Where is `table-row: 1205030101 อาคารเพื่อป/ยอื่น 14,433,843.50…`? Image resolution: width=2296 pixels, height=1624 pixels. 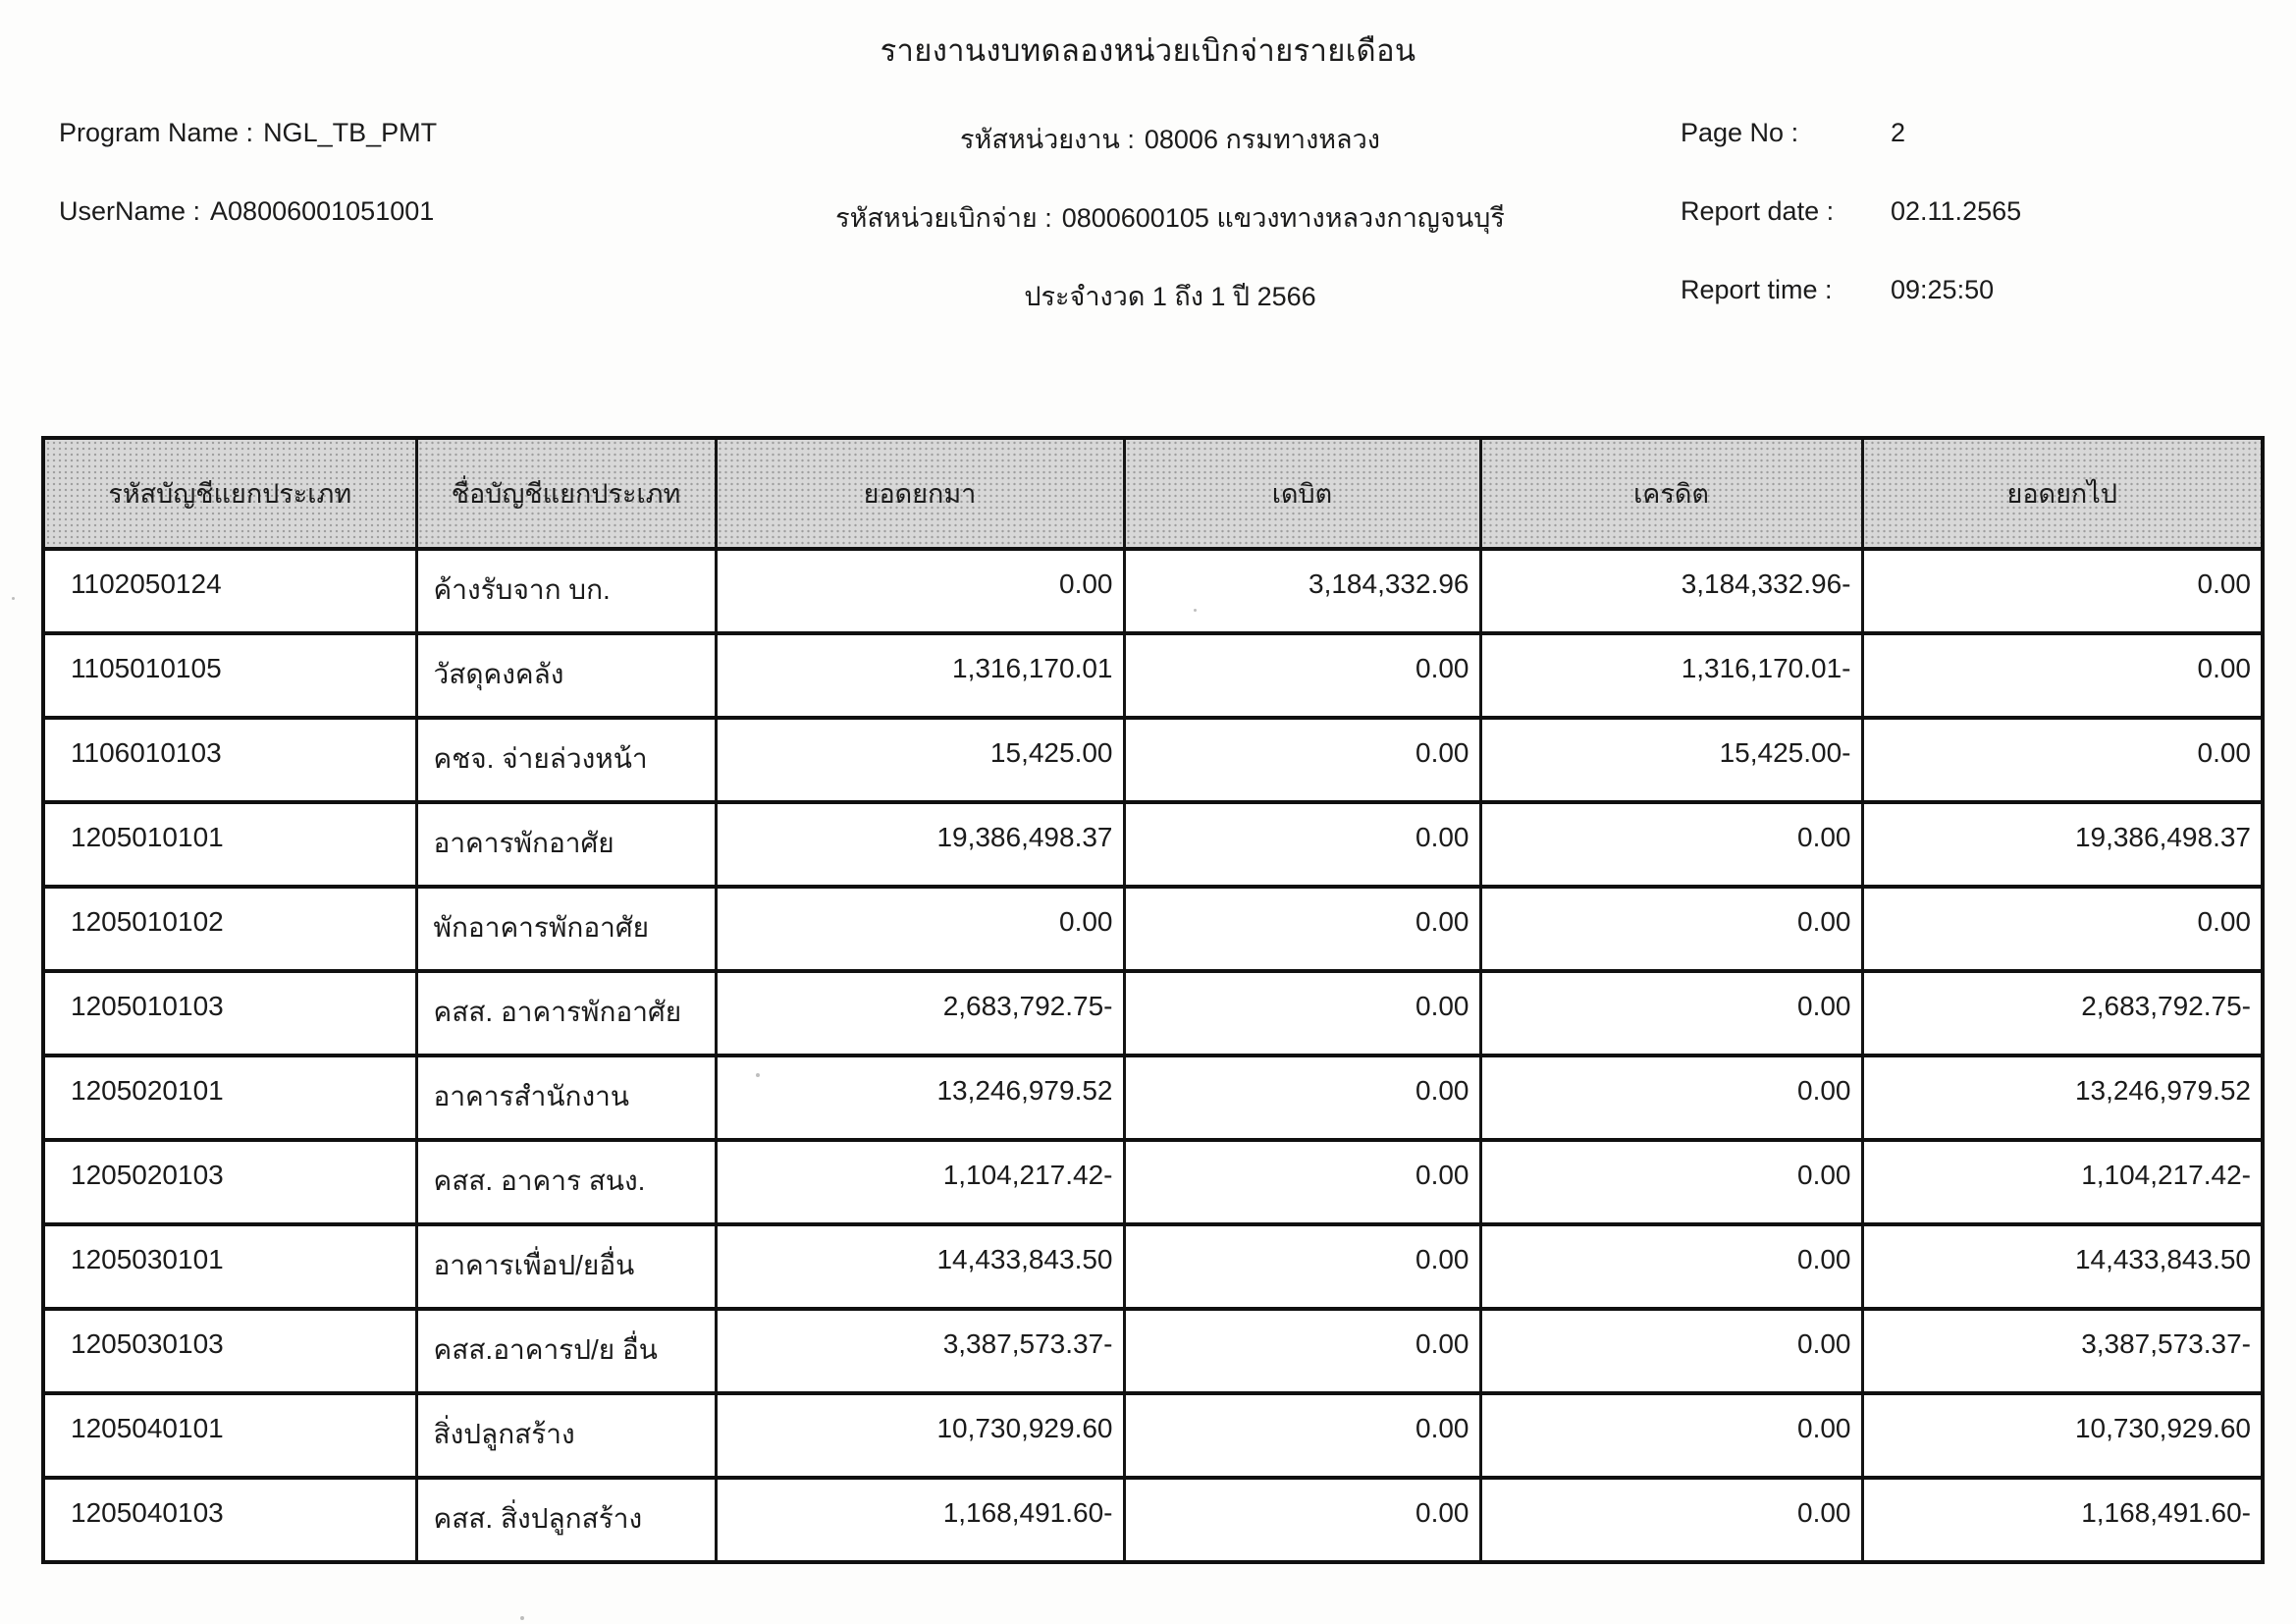
table-row: 1205030101 อาคารเพื่อป/ยอื่น 14,433,843.50… is located at coordinates (1153, 1266).